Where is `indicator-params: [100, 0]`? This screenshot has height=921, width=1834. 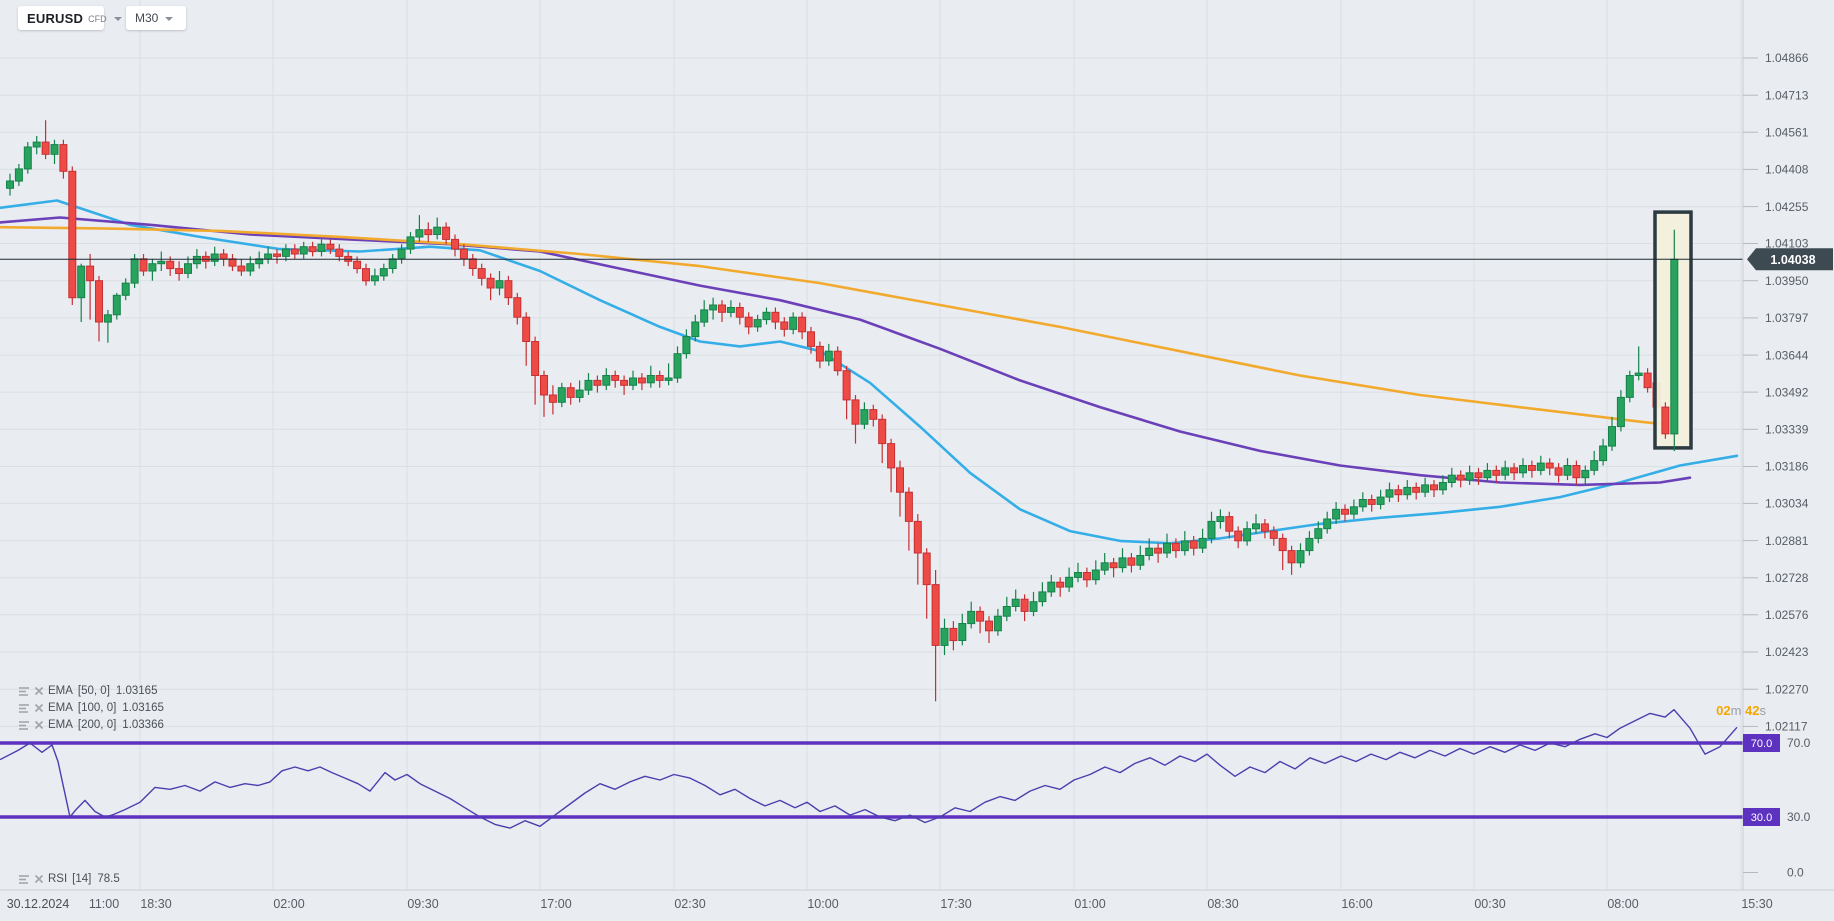 indicator-params: [100, 0] is located at coordinates (97, 707).